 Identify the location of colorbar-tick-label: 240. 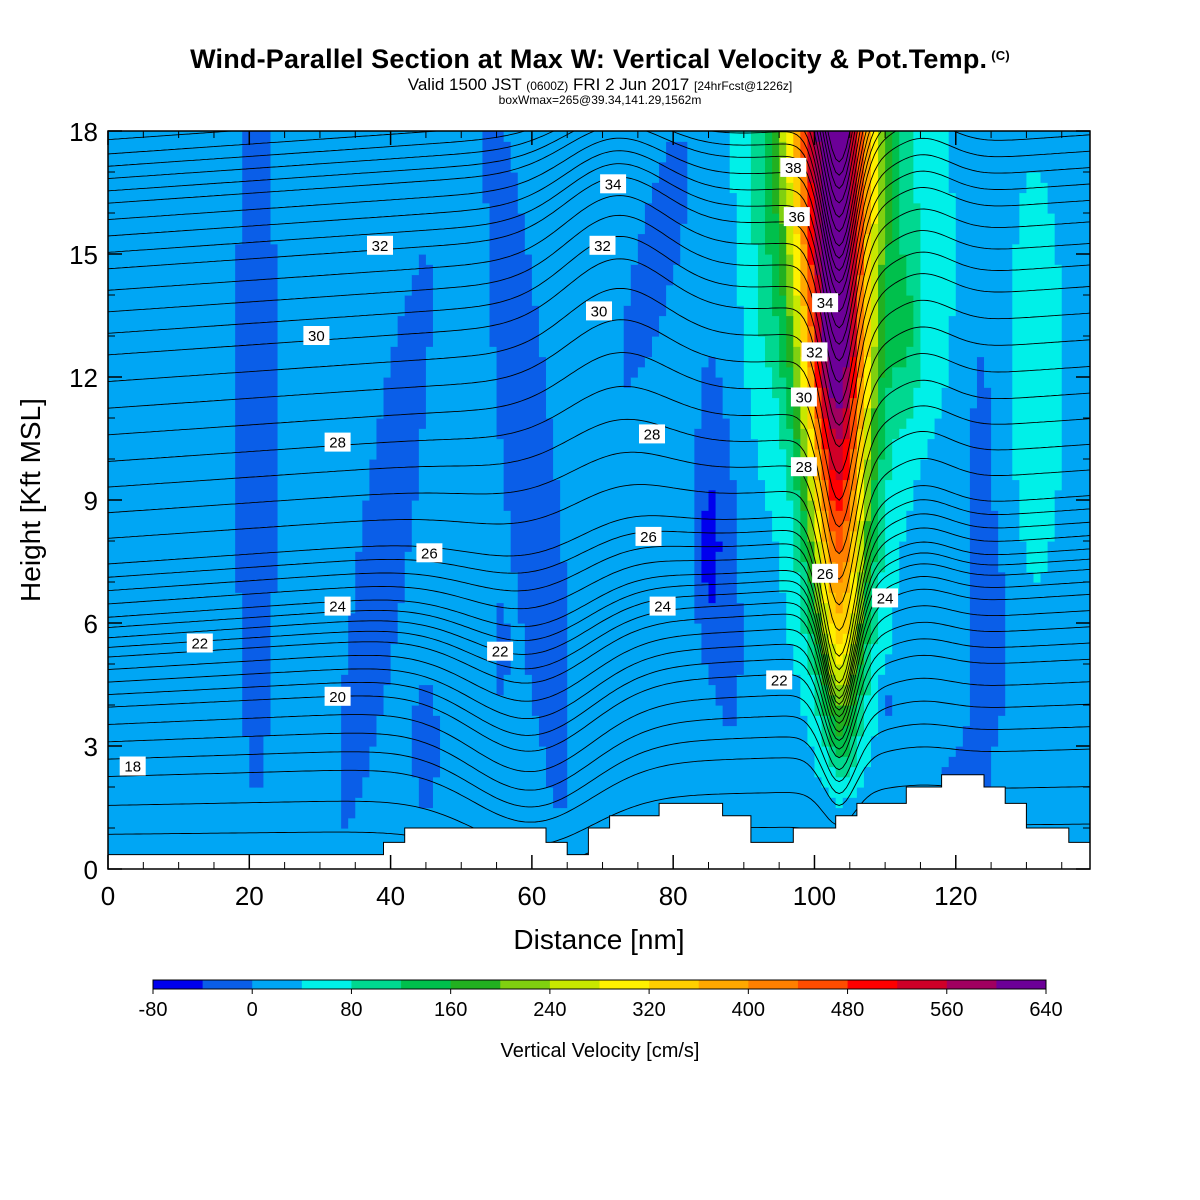
(549, 1010).